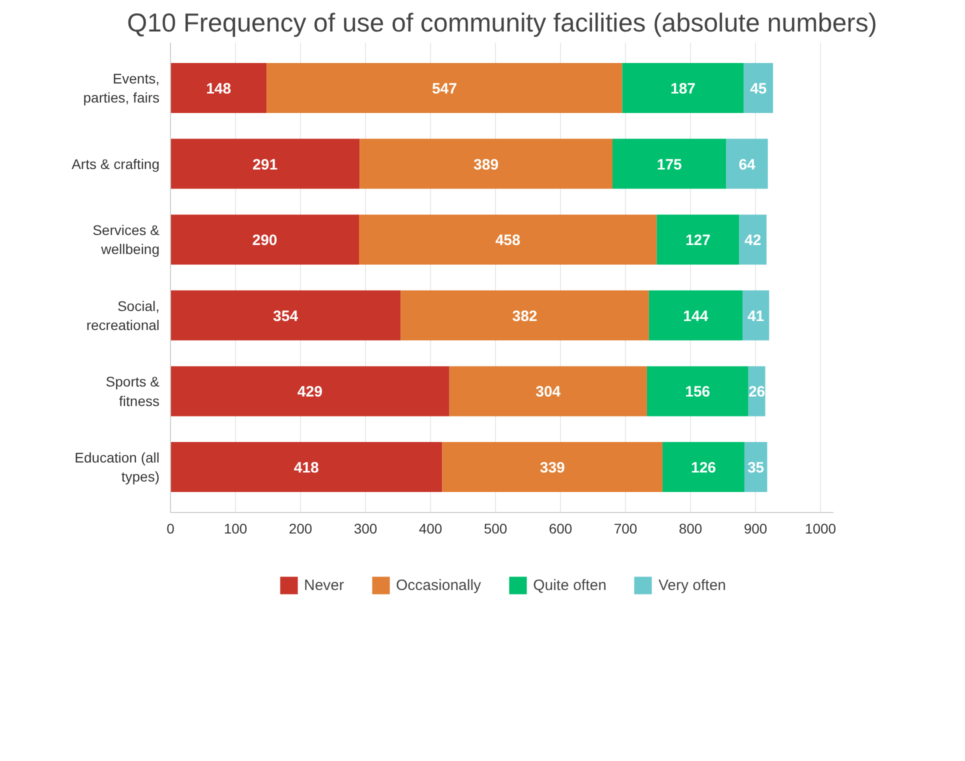 The image size is (965, 761). Describe the element at coordinates (496, 528) in the screenshot. I see `x-tick-label: 500` at that location.